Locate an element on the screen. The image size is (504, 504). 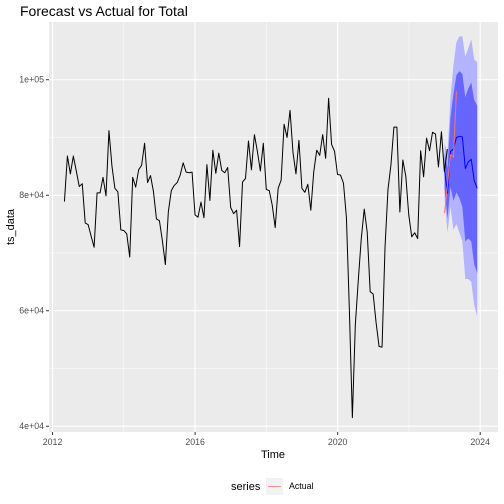
y-axis-title: ts_data is located at coordinates (11, 226).